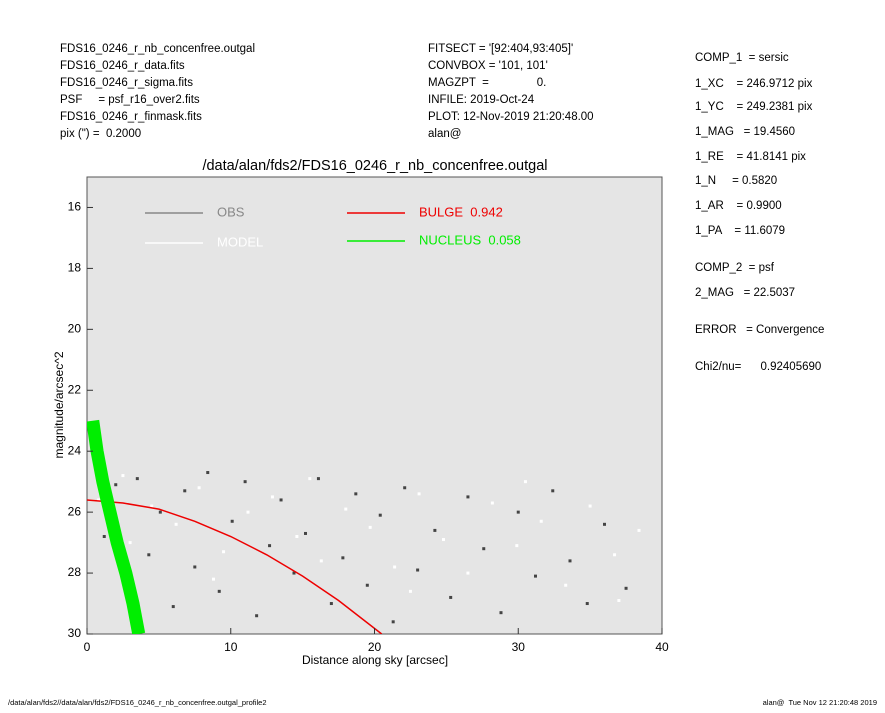  What do you see at coordinates (500, 49) in the screenshot?
I see `header-line: FITSECT = '[92:404,93:405]'` at bounding box center [500, 49].